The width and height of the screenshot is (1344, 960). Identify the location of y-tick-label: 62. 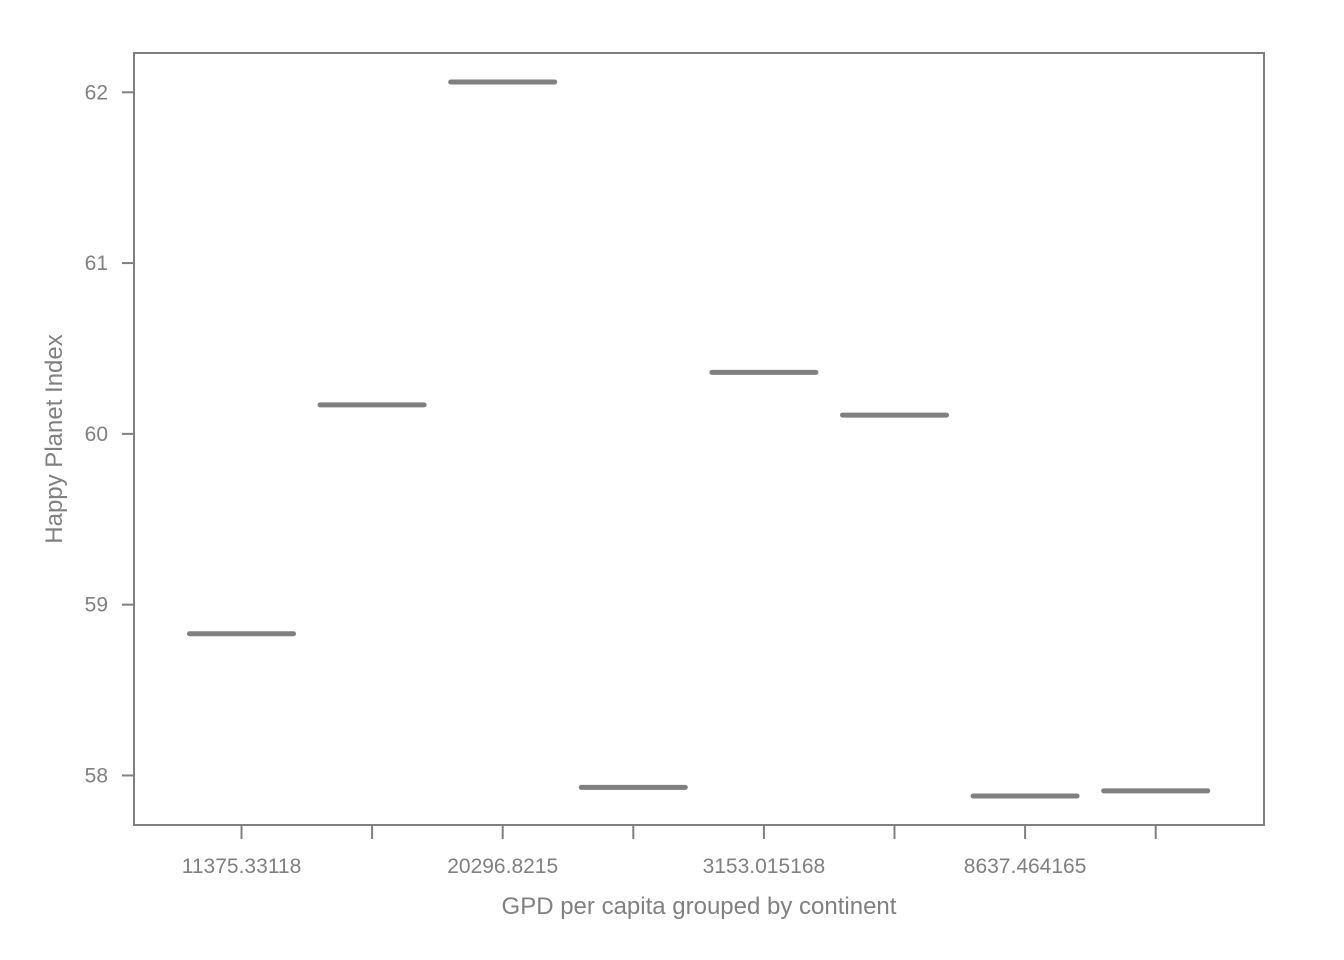
(96, 92).